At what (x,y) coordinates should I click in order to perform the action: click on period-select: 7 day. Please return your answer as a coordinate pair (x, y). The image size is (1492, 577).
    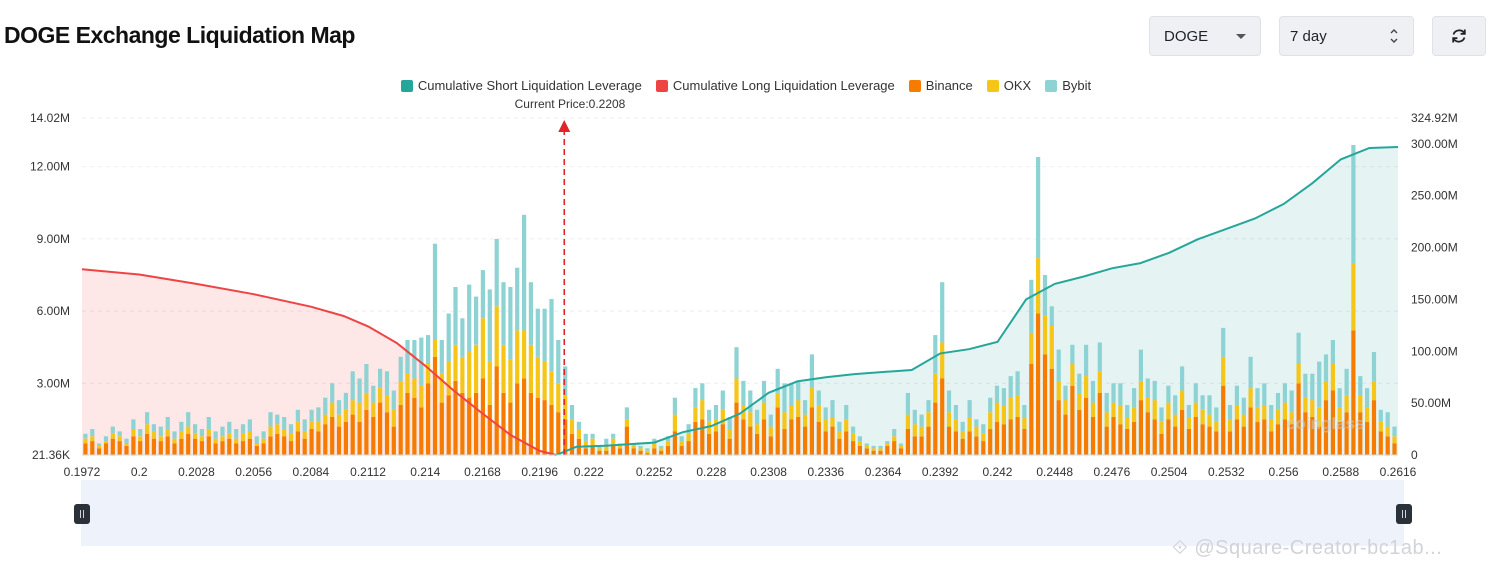
    Looking at the image, I should click on (1346, 36).